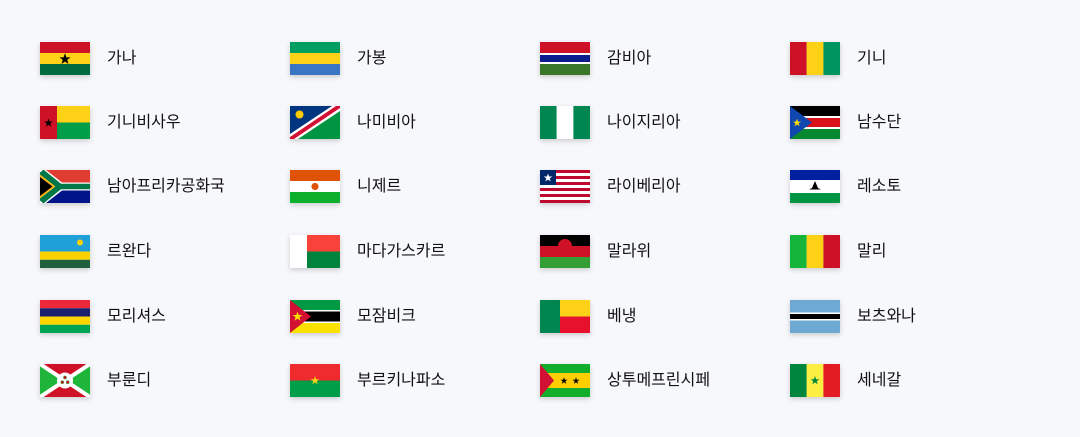 Image resolution: width=1080 pixels, height=437 pixels. What do you see at coordinates (95, 380) in the screenshot?
I see `country-item-burundi: 부룬디` at bounding box center [95, 380].